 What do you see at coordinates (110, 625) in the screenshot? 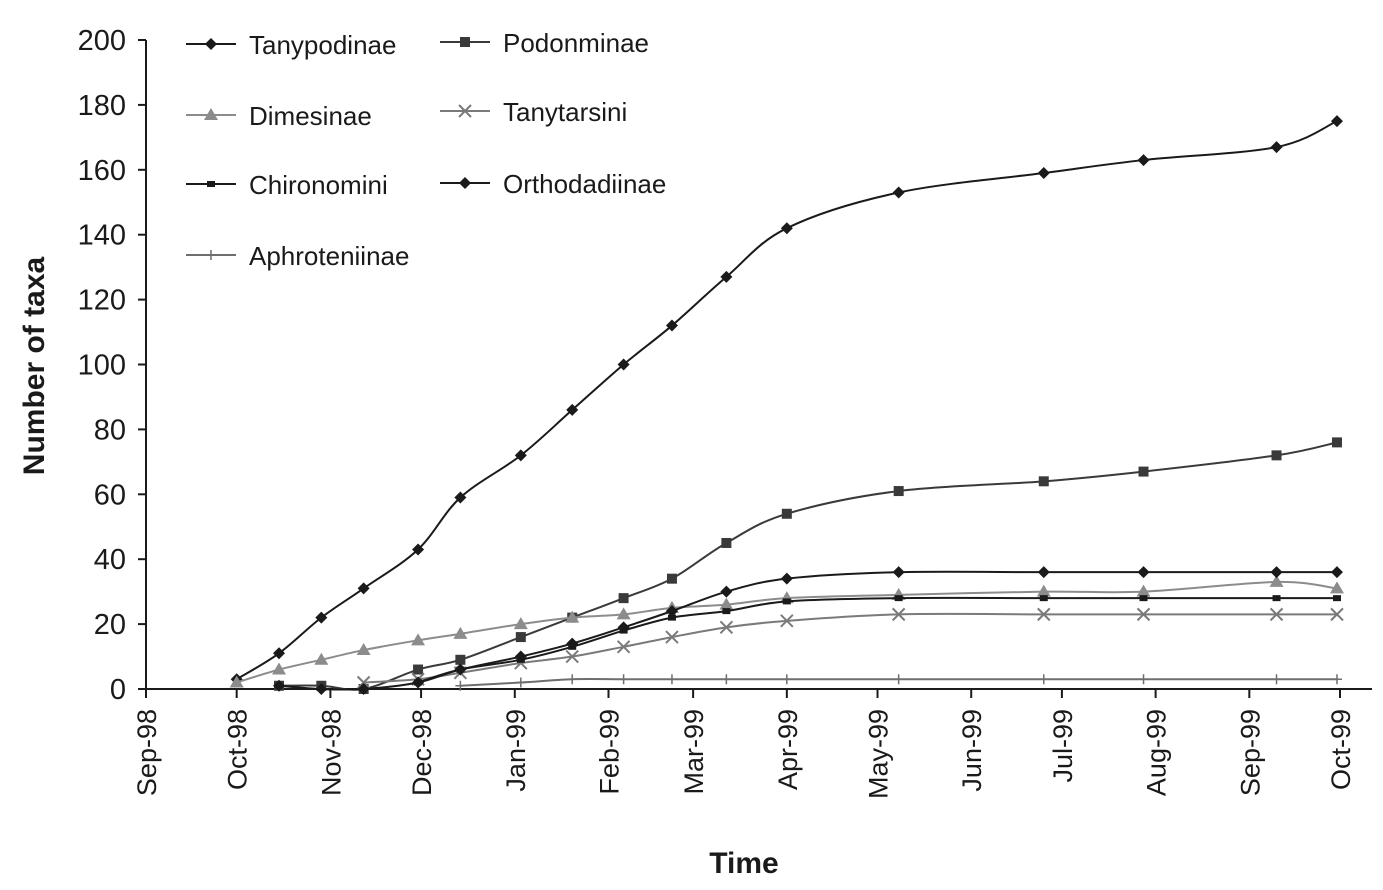
I see `y-tick-label: 20` at bounding box center [110, 625].